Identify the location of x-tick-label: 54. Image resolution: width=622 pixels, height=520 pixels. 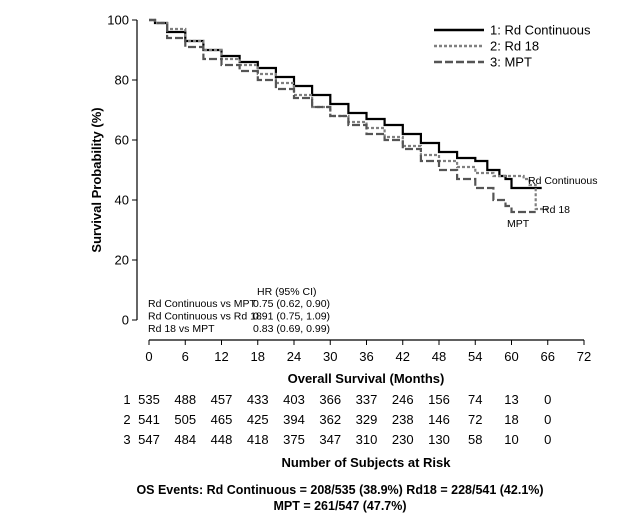
(475, 356).